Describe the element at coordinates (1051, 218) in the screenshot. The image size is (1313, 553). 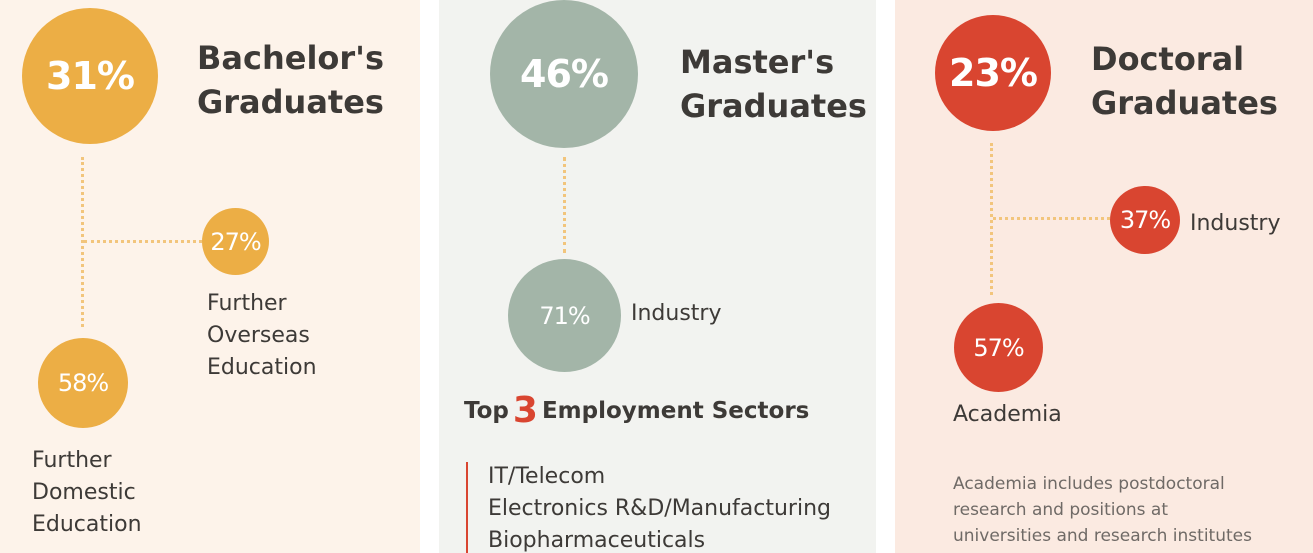
I see `doctoral-connector-horizontal` at that location.